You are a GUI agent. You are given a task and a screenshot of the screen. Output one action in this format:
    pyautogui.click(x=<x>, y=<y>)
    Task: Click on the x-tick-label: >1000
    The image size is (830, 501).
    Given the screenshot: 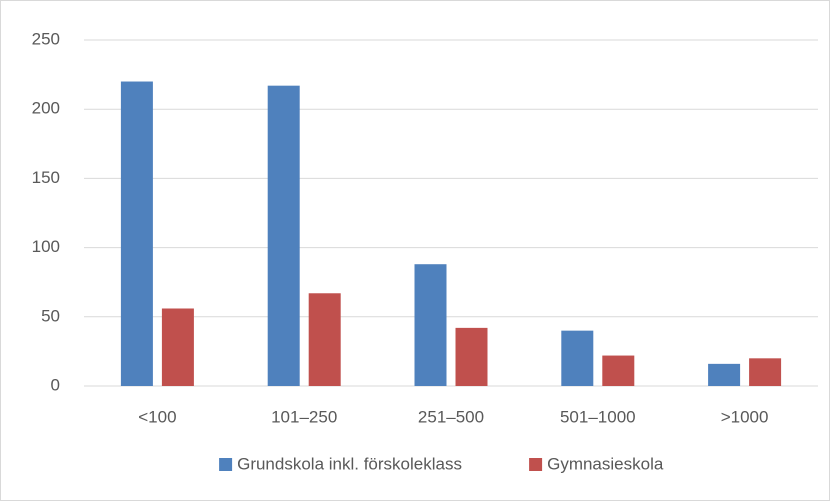 What is the action you would take?
    pyautogui.click(x=745, y=416)
    